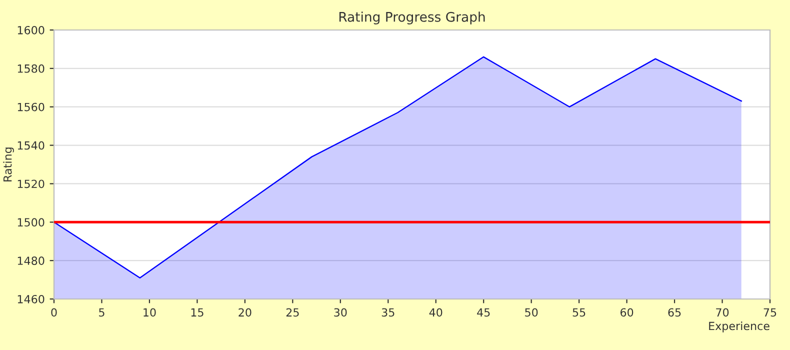 This screenshot has height=350, width=790. I want to click on x-tick-label: 25, so click(292, 312).